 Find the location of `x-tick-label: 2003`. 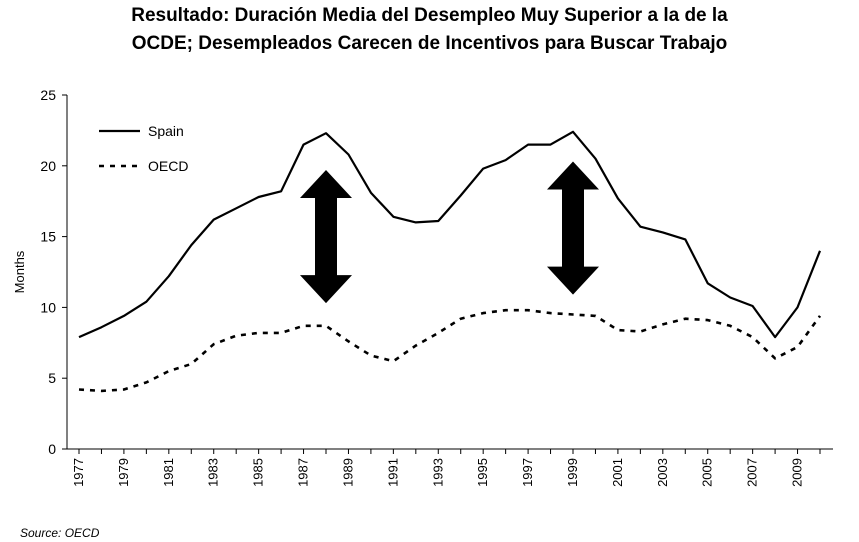

x-tick-label: 2003 is located at coordinates (662, 472).